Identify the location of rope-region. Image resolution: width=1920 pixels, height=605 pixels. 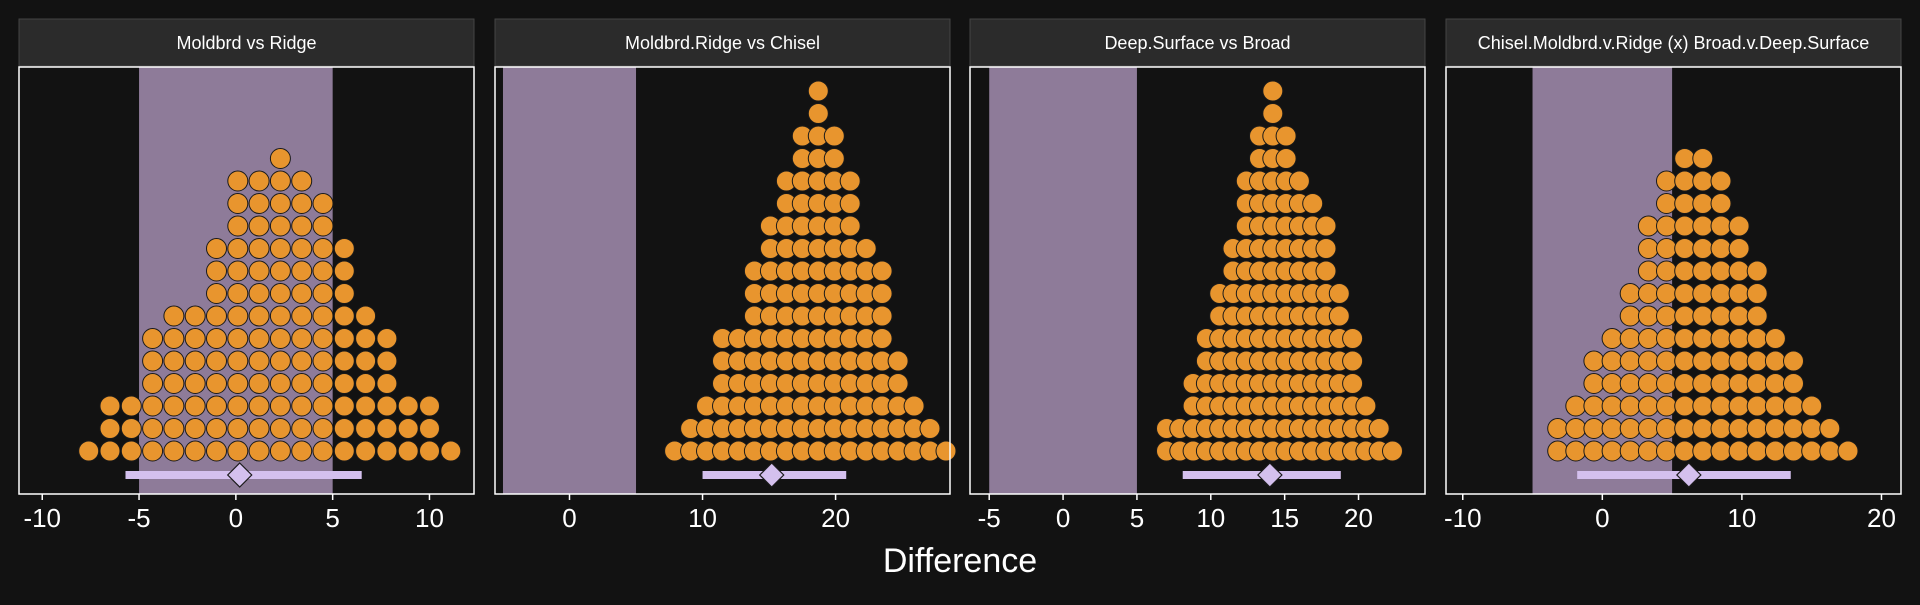
(1063, 280).